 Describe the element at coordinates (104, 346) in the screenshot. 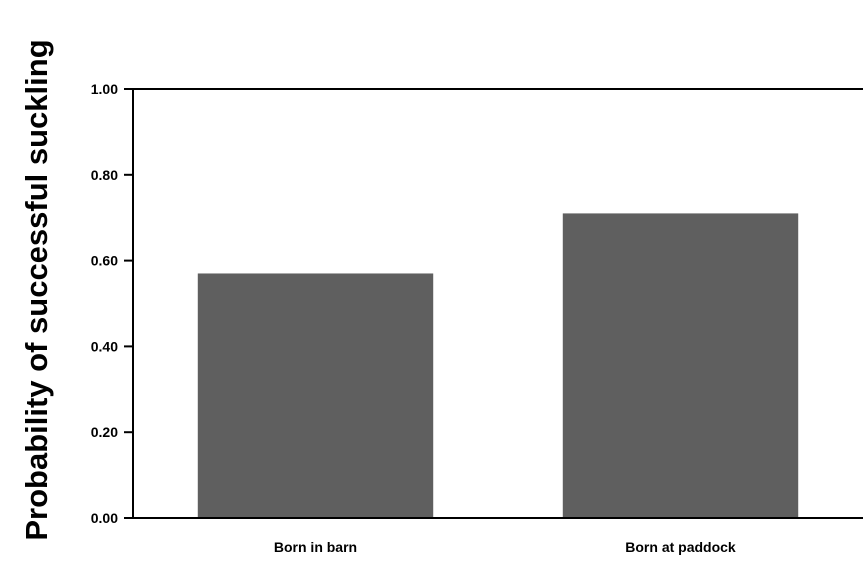

I see `y-tick-label: 0.40` at that location.